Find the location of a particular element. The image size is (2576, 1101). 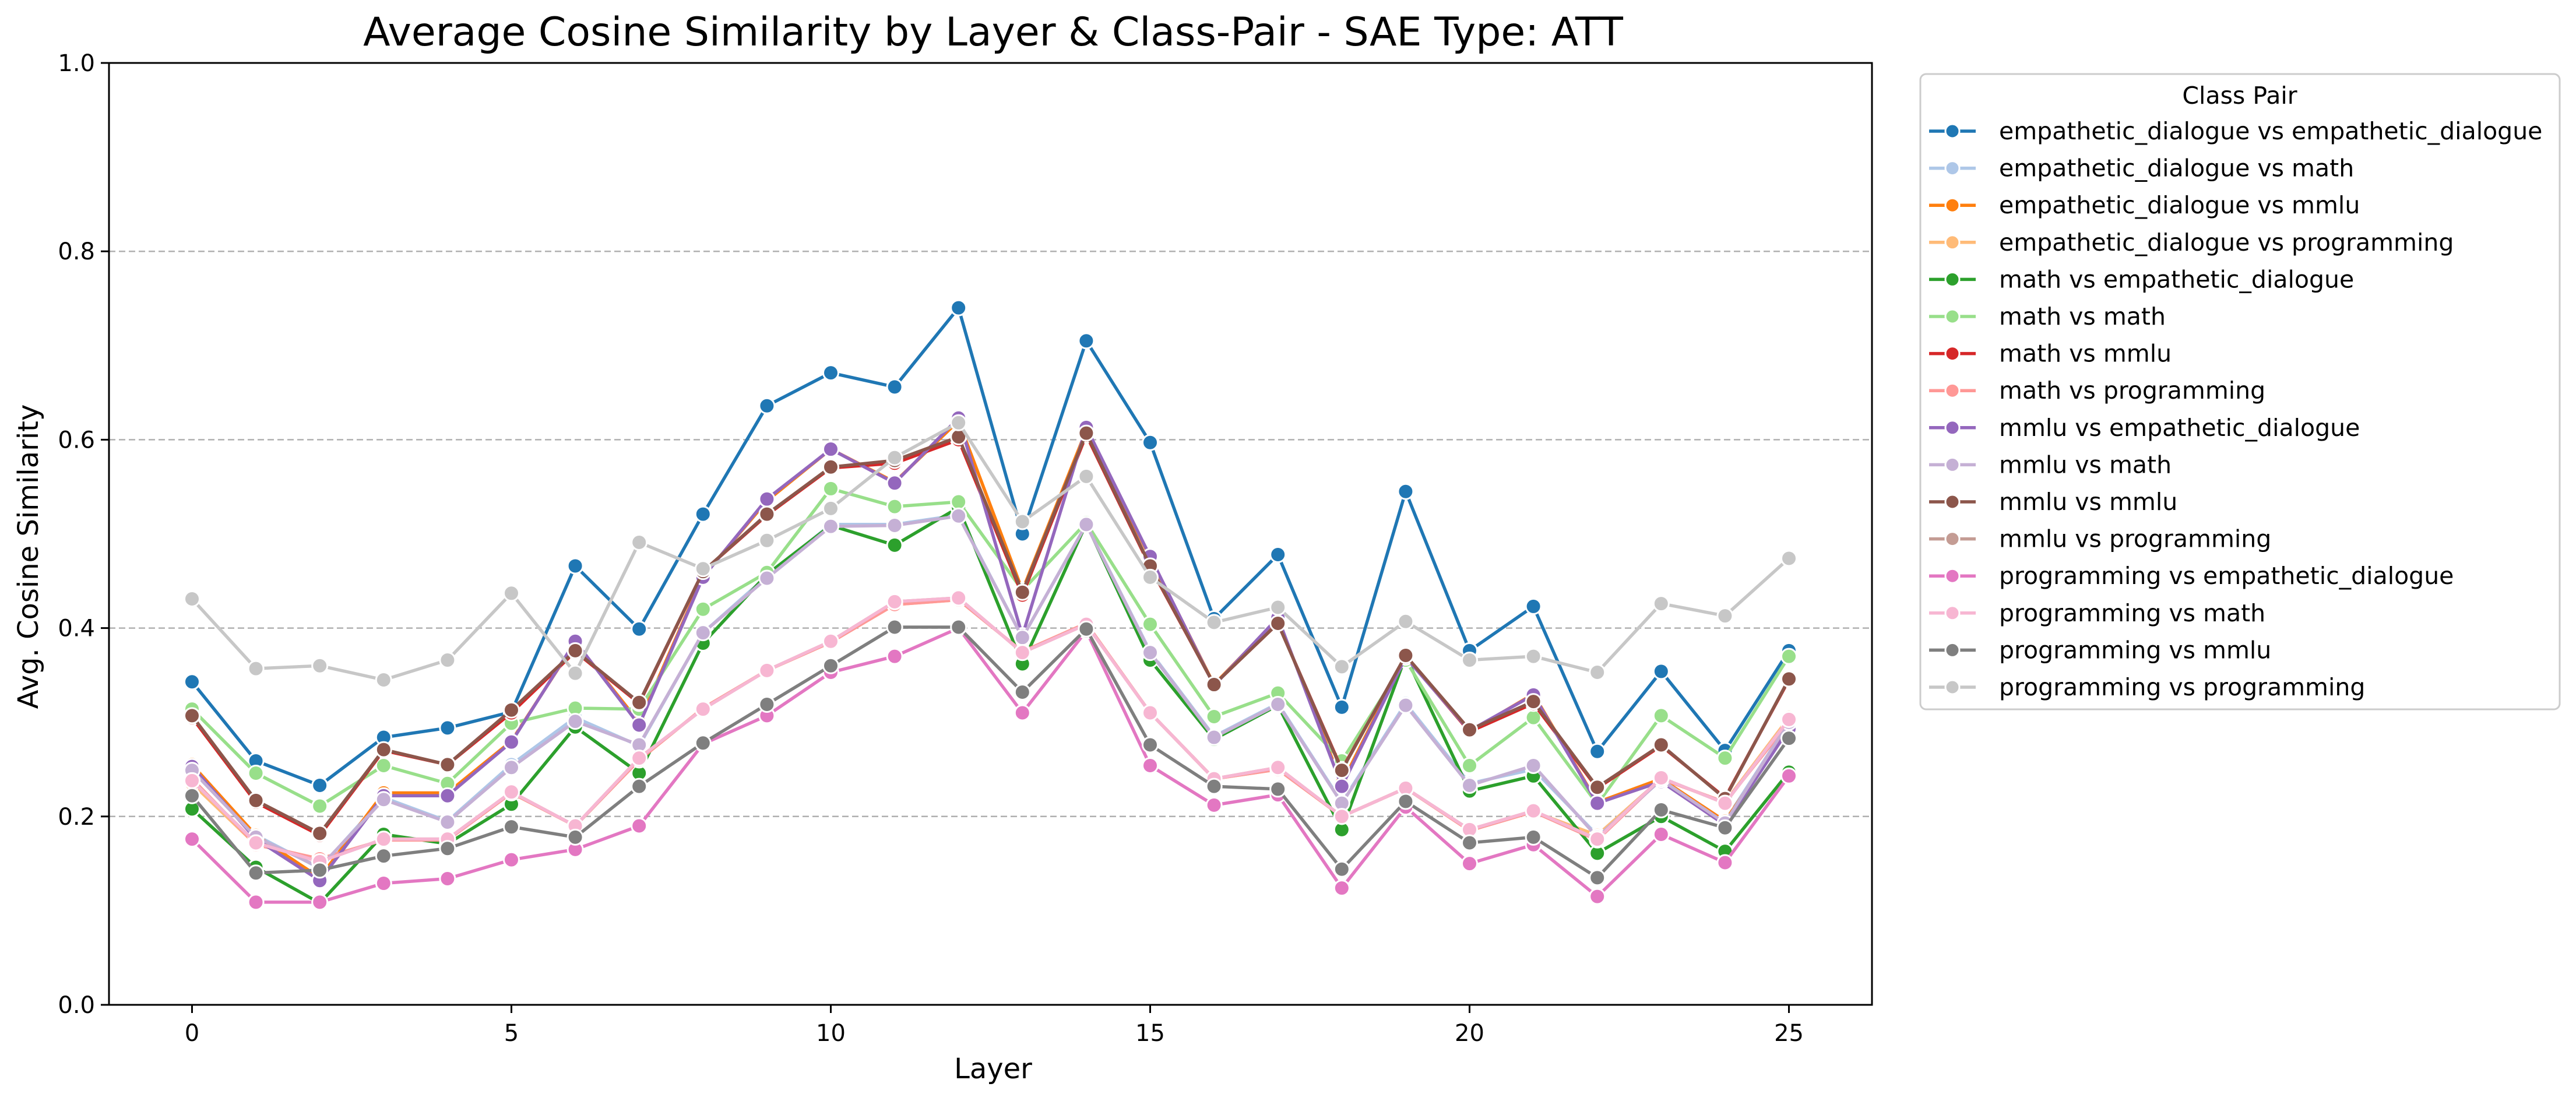

legend-item: empathetic_dialogue vs programming is located at coordinates (2192, 242).